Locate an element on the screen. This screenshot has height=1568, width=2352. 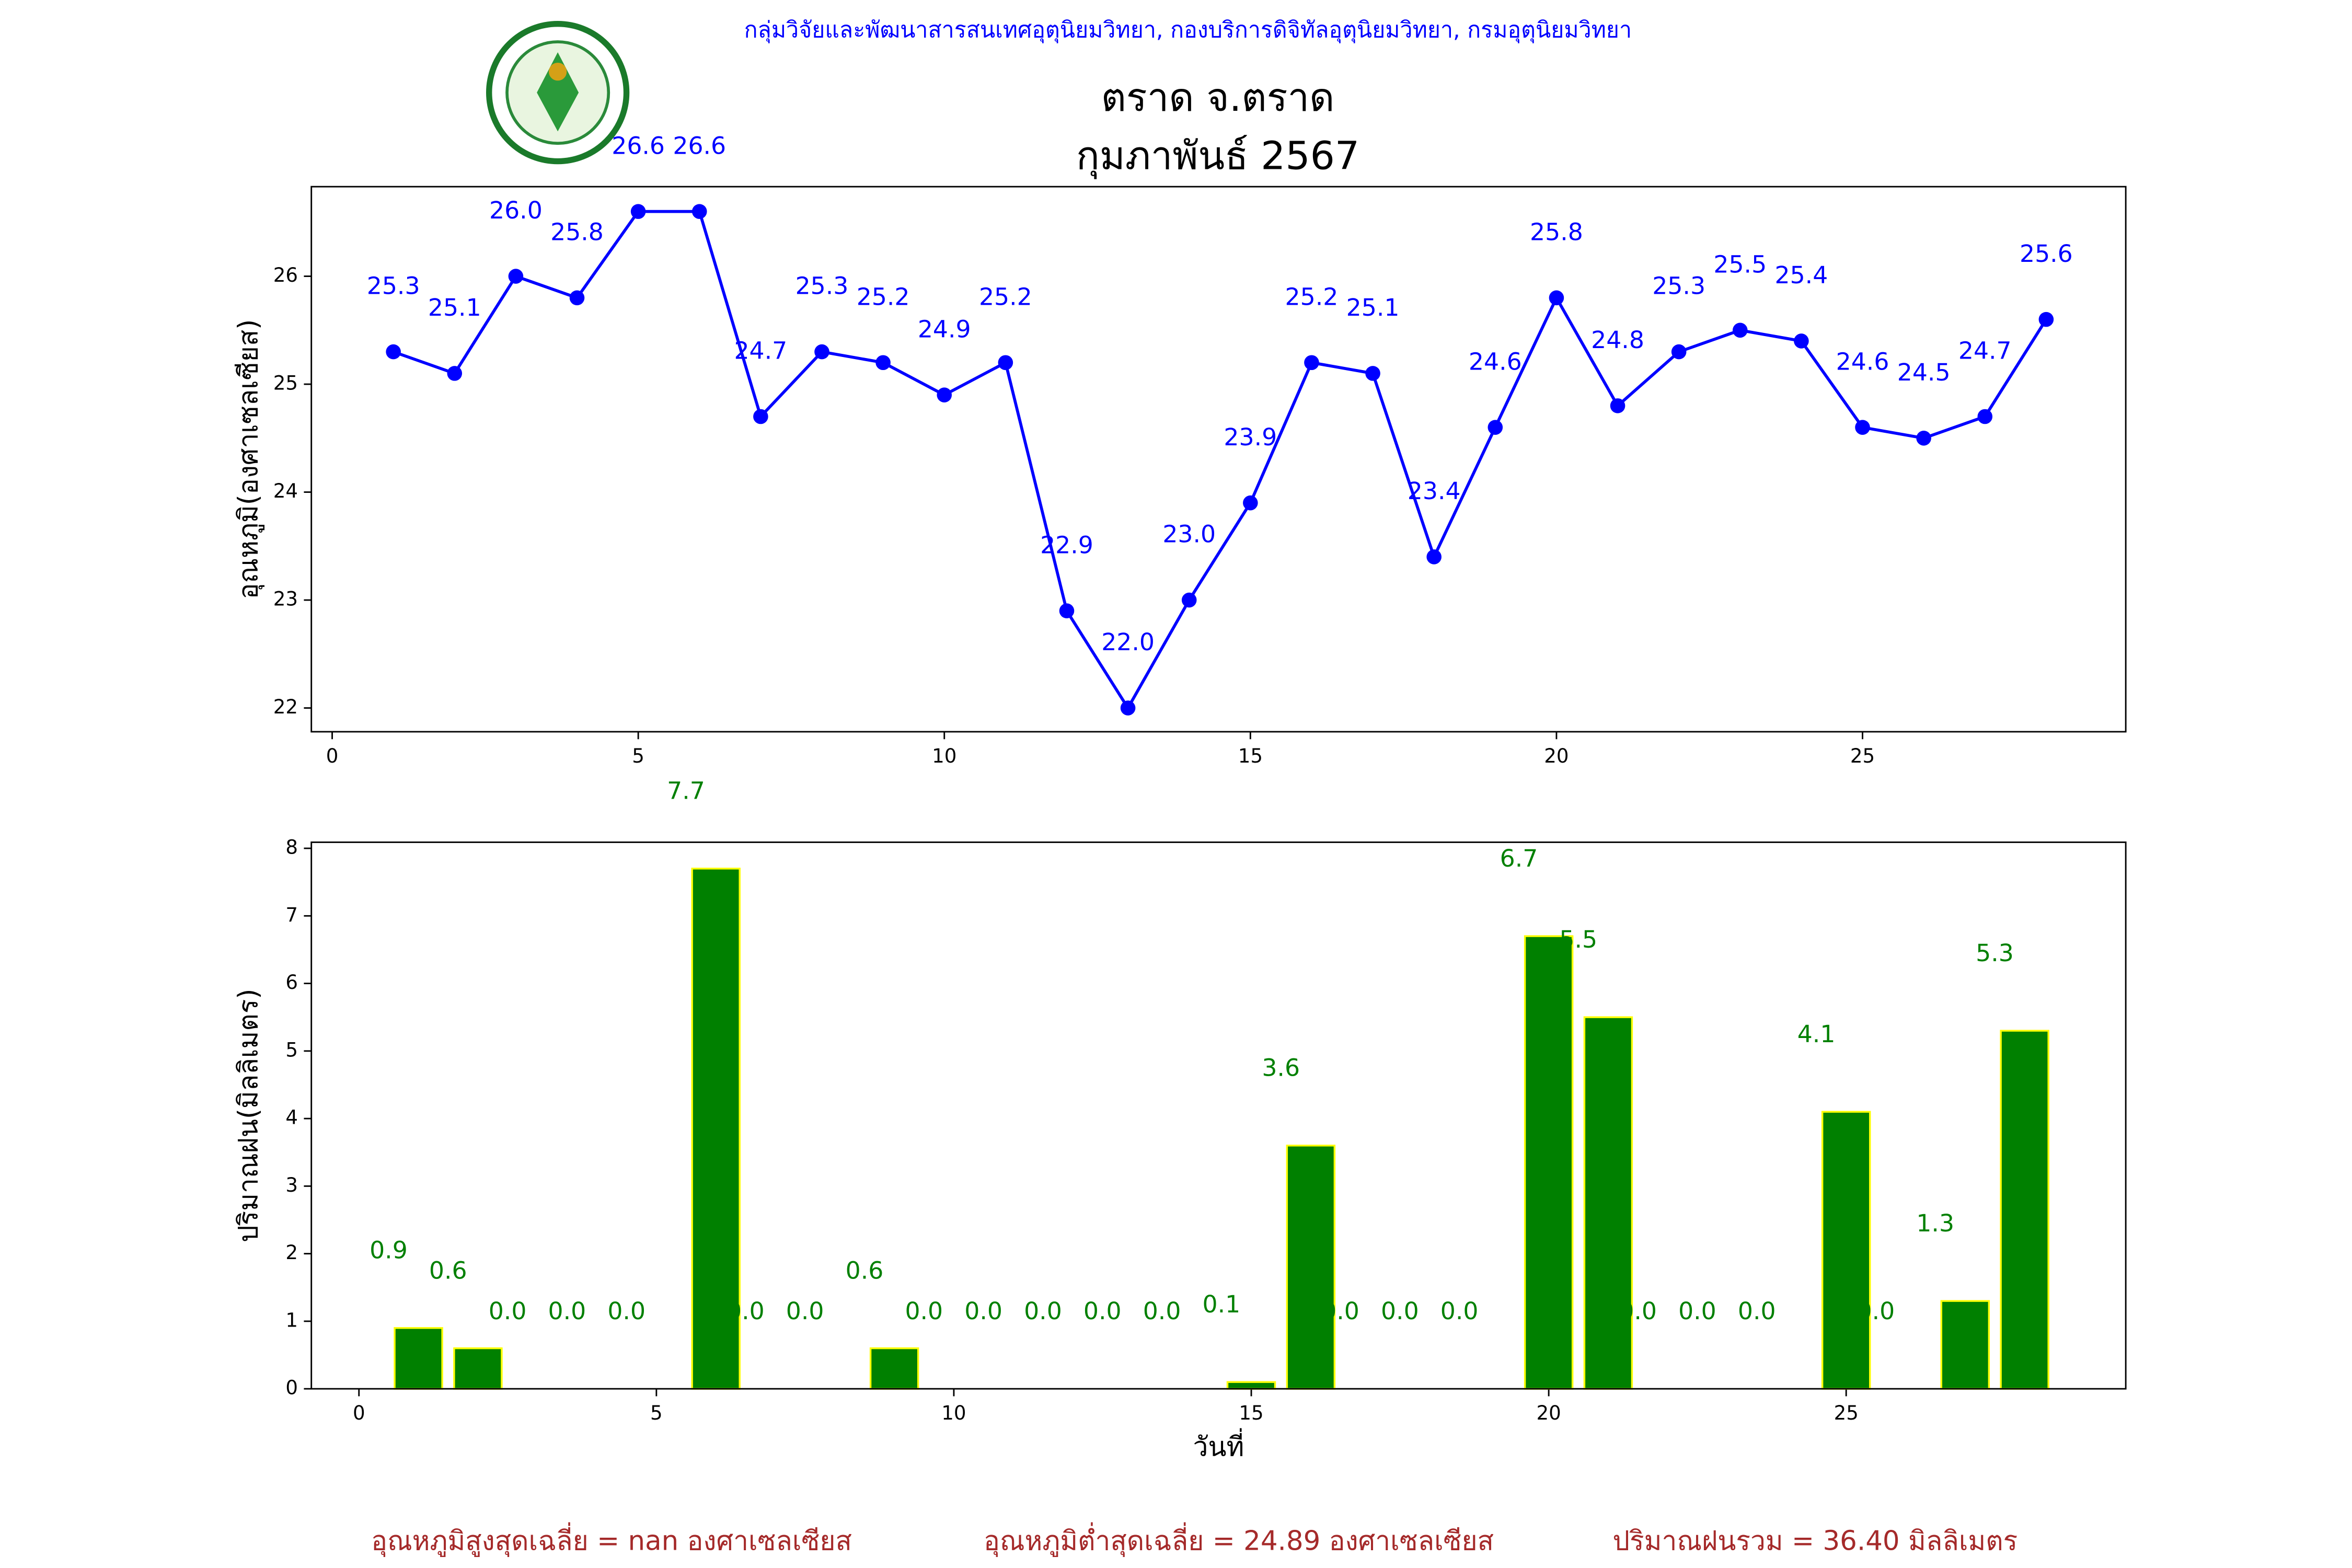
y-tick-label: 4 is located at coordinates (291, 1117).